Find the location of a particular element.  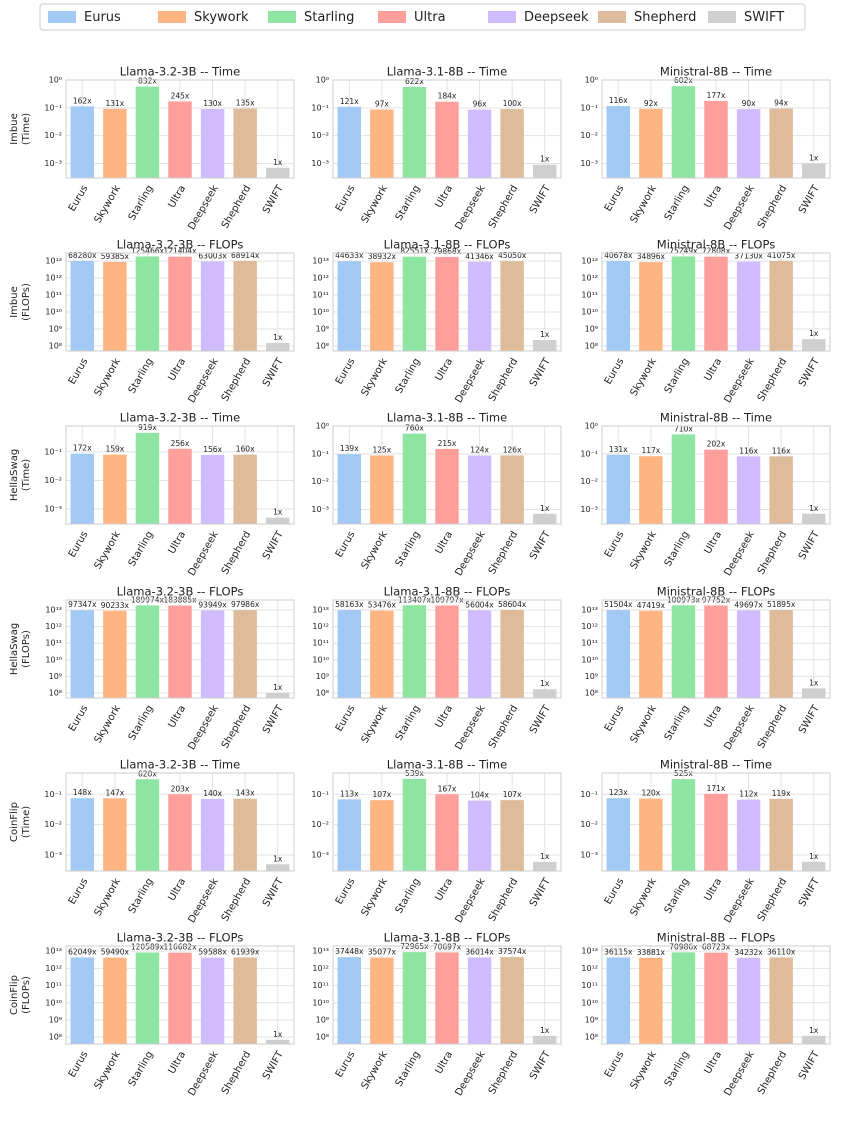

bar-label: 131x is located at coordinates (114, 103).